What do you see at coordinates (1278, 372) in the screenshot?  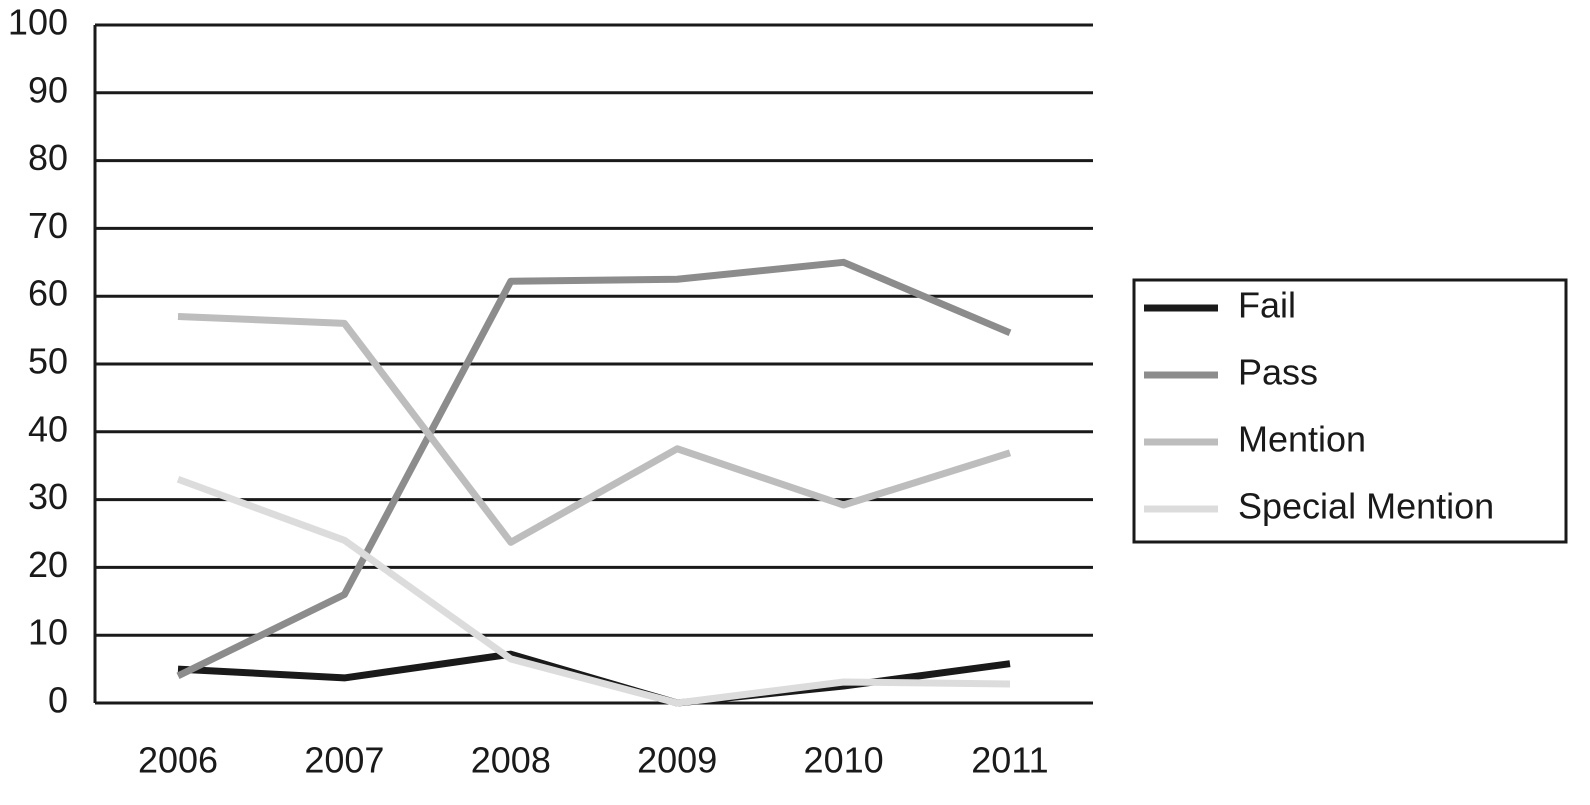 I see `legend-label: Pass` at bounding box center [1278, 372].